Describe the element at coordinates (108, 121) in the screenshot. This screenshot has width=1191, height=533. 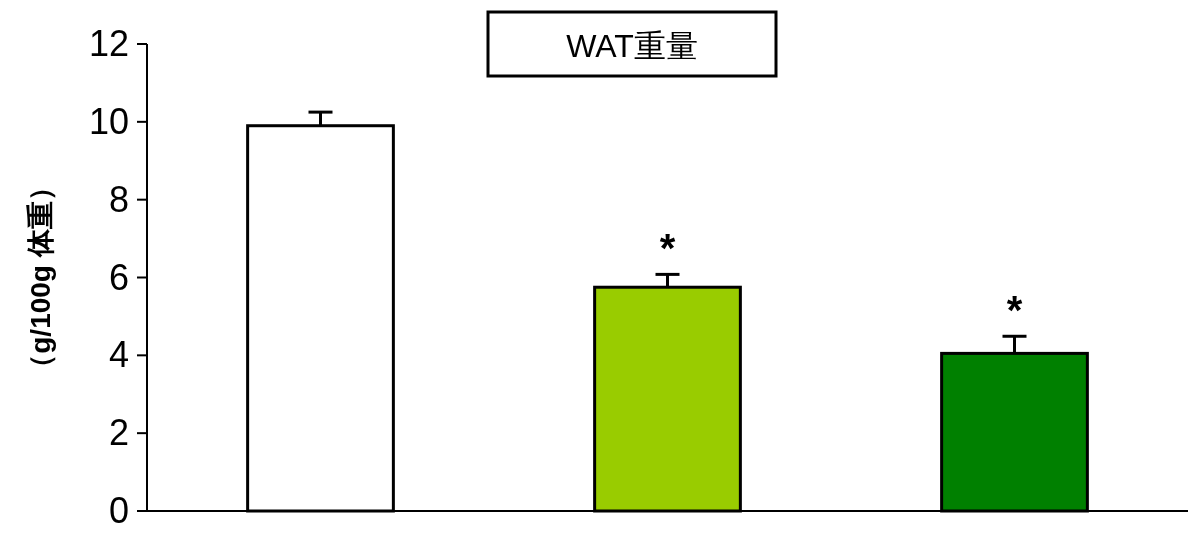
I see `y-tick-label: 10` at that location.